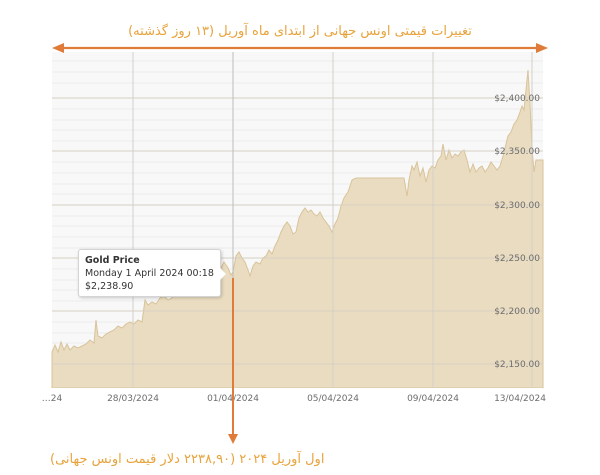 The image size is (600, 475). Describe the element at coordinates (58, 48) in the screenshot. I see `arrow-left-icon` at that location.